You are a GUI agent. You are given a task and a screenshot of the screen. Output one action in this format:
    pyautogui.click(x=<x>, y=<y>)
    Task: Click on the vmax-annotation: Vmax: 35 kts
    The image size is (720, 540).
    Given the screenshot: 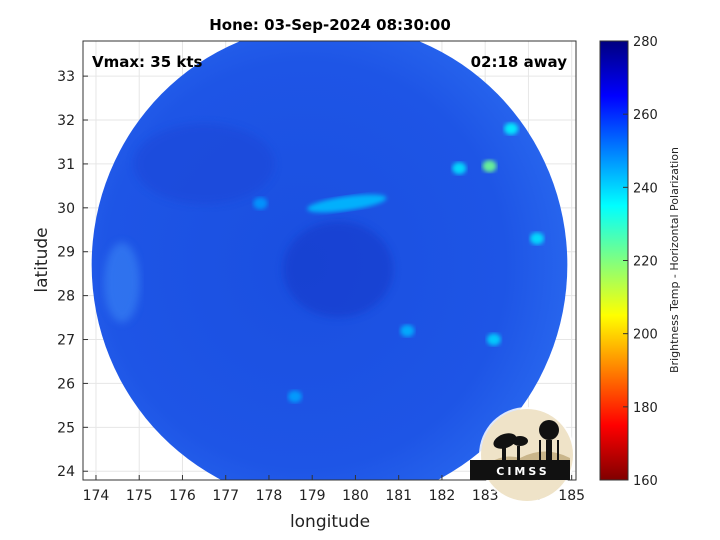 What is the action you would take?
    pyautogui.click(x=147, y=62)
    